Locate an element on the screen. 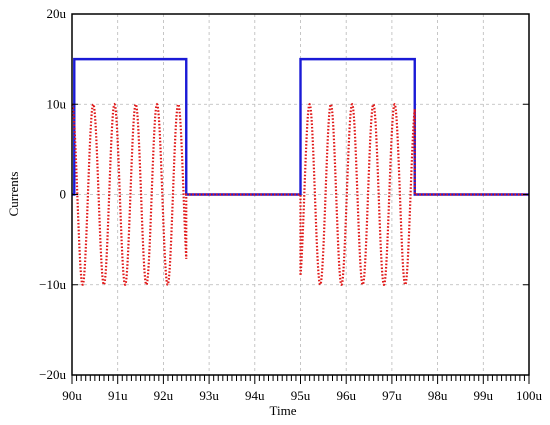 The height and width of the screenshot is (425, 550). x-axis-title: Time is located at coordinates (283, 410).